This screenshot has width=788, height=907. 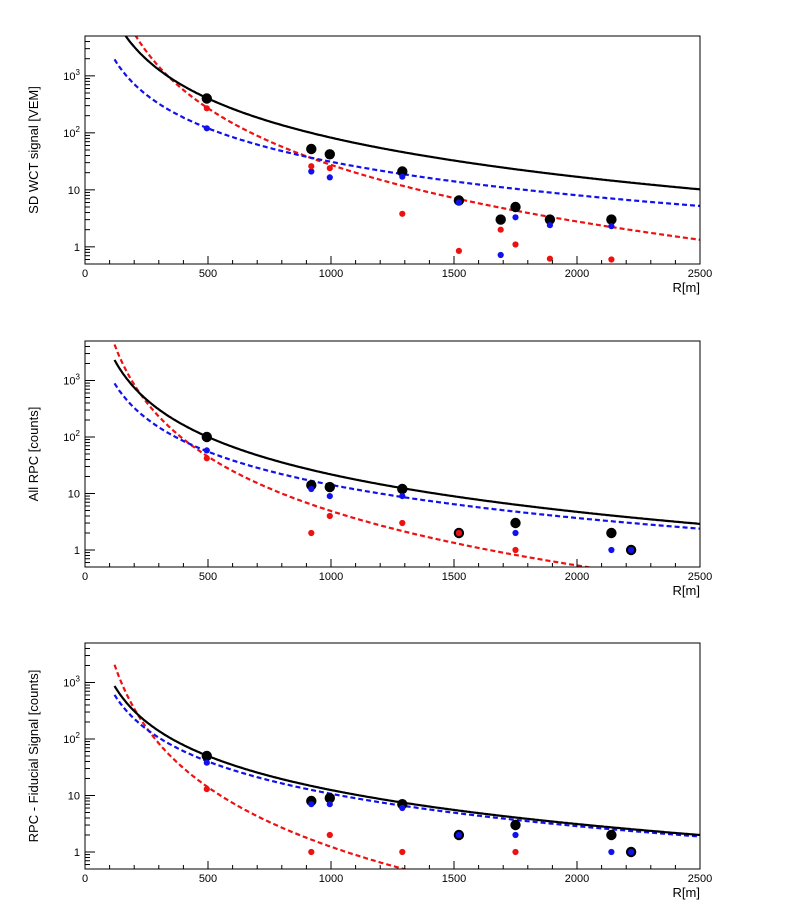 I want to click on y-axis-title: All RPC [counts], so click(x=33, y=454).